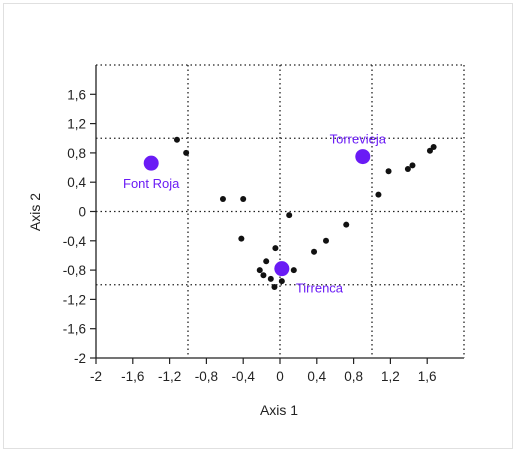 Image resolution: width=517 pixels, height=453 pixels. Describe the element at coordinates (353, 376) in the screenshot. I see `x-tick-label: 0,8` at that location.